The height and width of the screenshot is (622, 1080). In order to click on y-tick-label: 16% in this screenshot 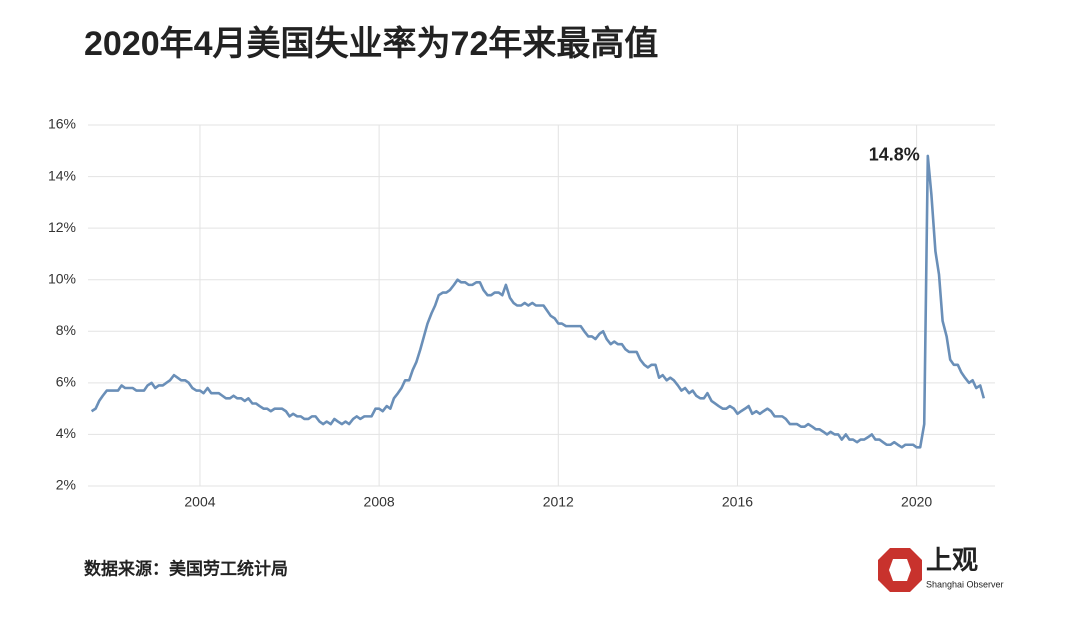, I will do `click(62, 124)`.